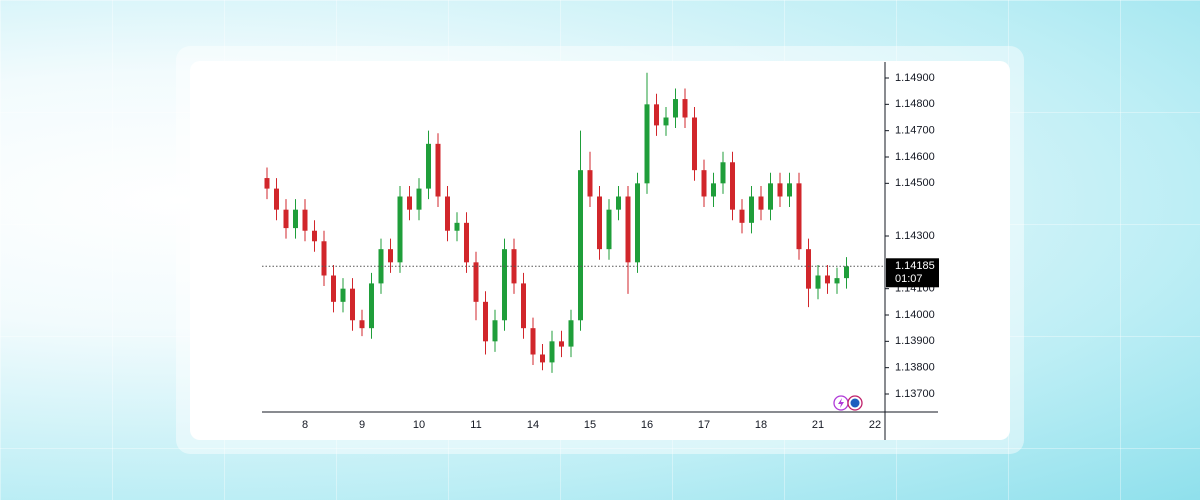 This screenshot has width=1200, height=500. I want to click on x-tick-label: 21, so click(818, 425).